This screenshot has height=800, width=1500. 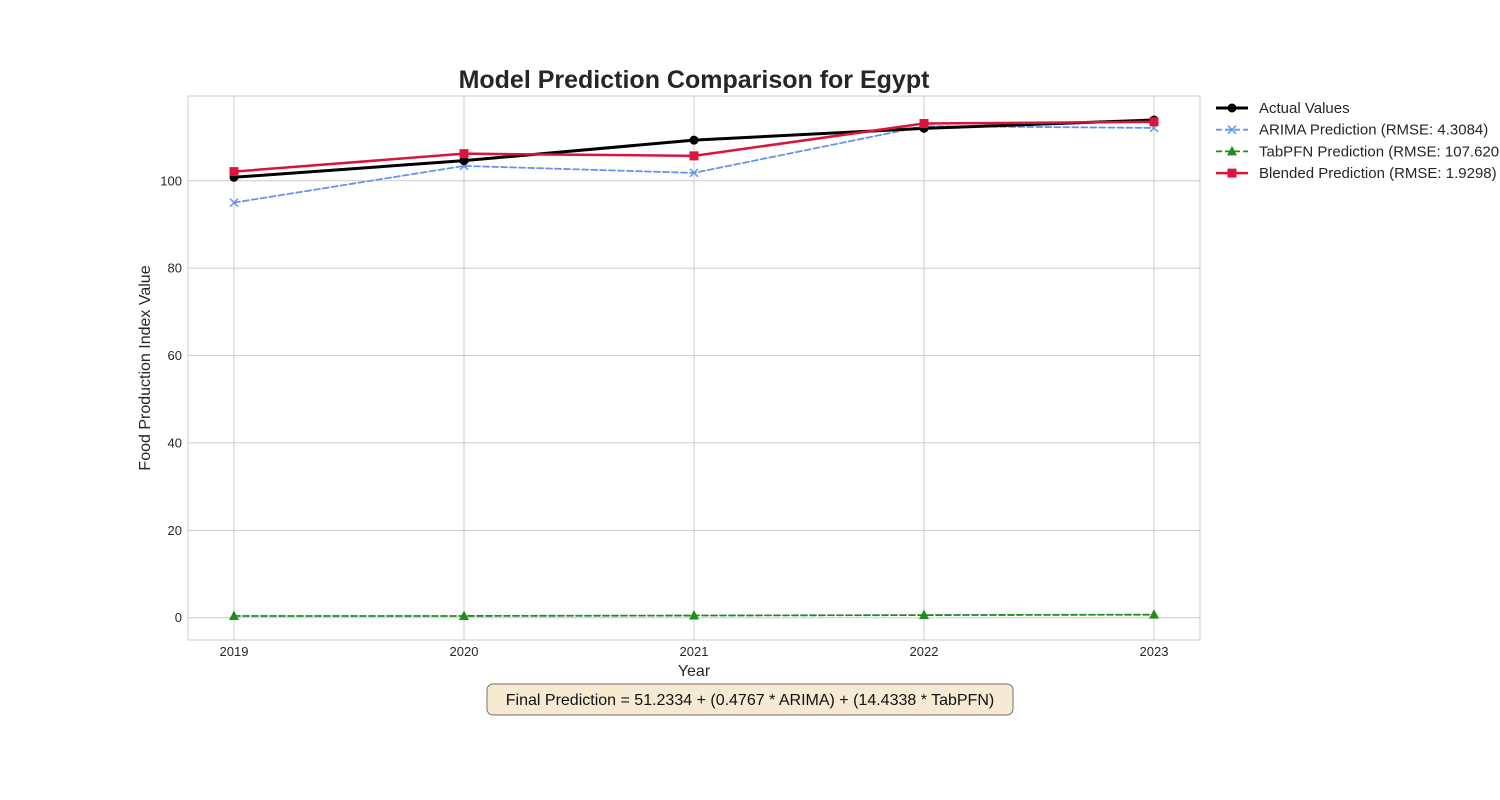 What do you see at coordinates (175, 268) in the screenshot?
I see `y-tick-label: 80` at bounding box center [175, 268].